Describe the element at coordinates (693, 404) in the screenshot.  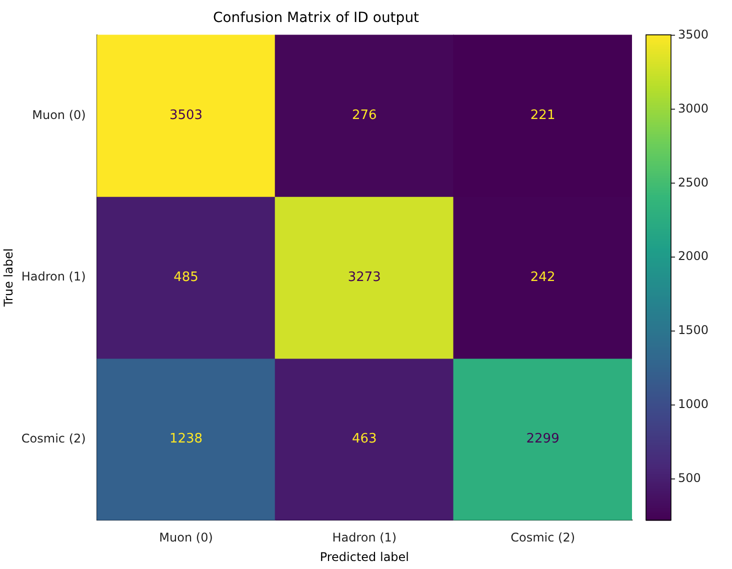
I see `color-bar-label: 1000` at that location.